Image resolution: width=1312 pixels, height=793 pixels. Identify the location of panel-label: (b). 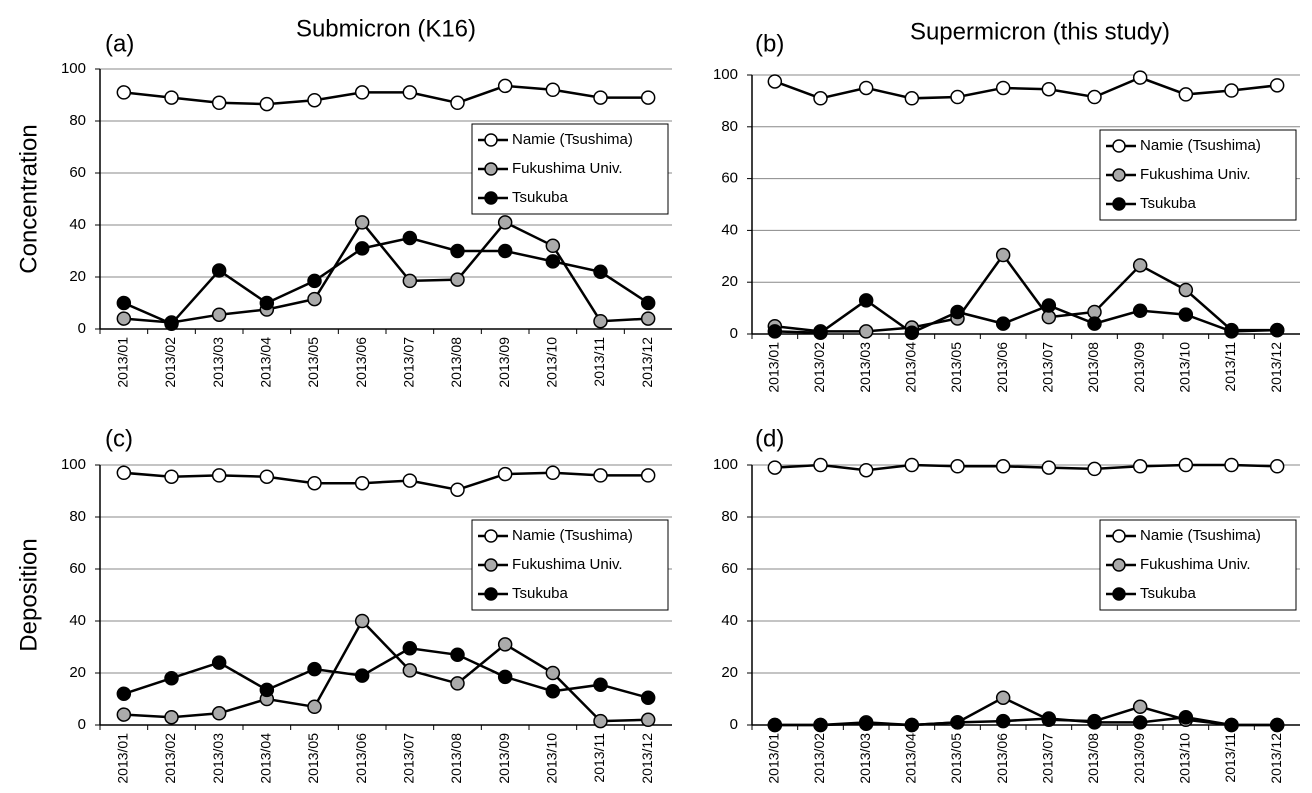
(769, 43).